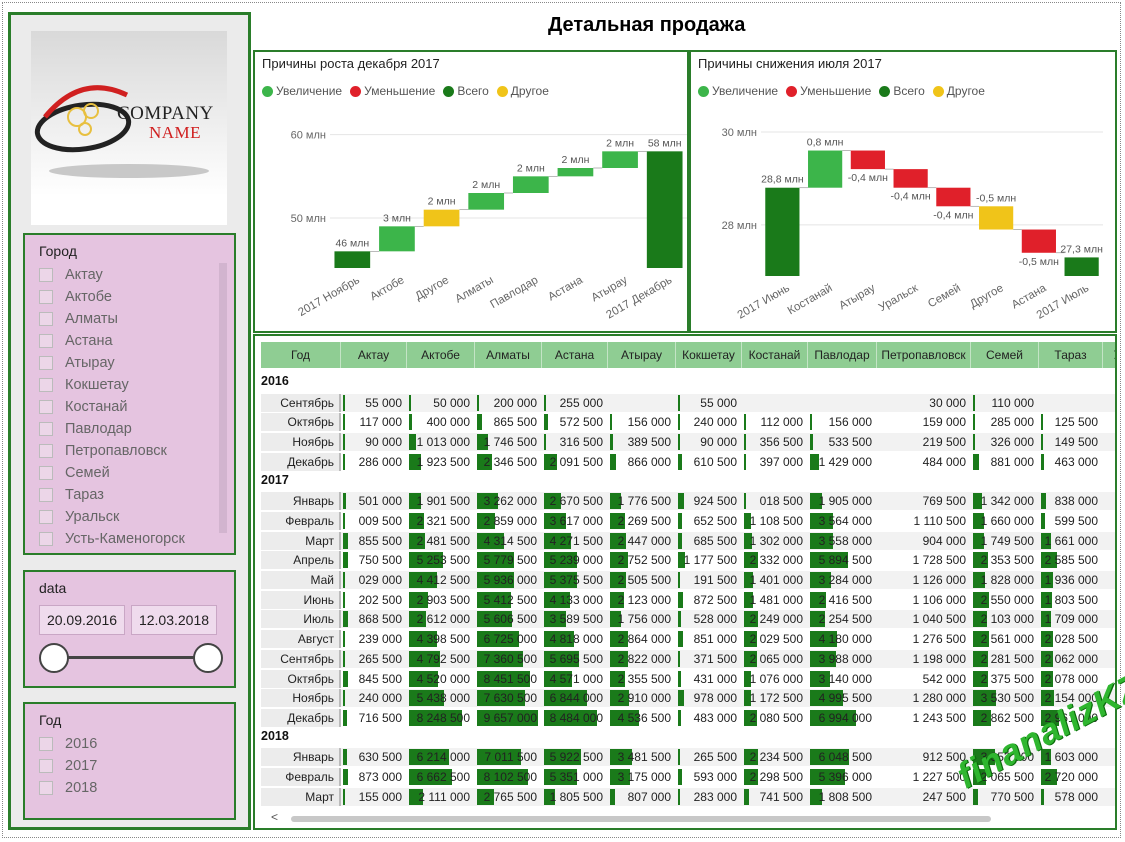 This screenshot has height=842, width=1125. I want to click on column-header: Павлодар, so click(842, 355).